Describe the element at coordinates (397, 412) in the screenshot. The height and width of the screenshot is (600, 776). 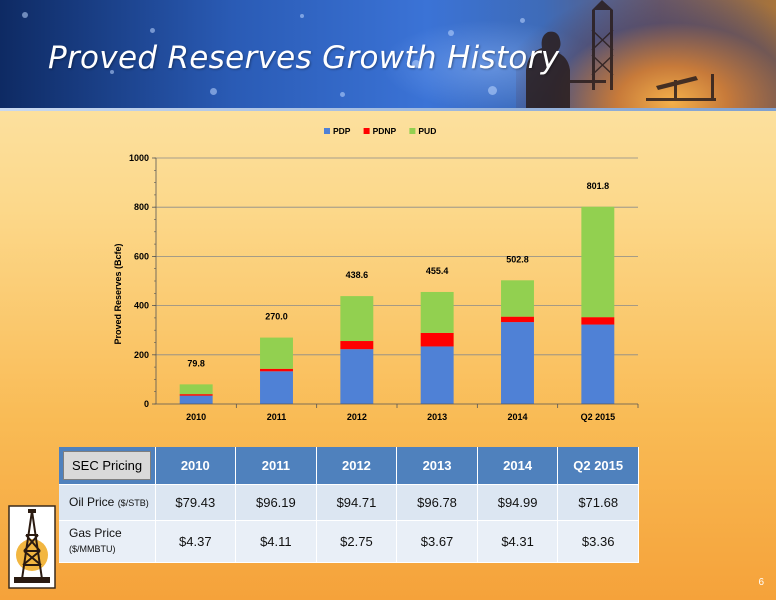
I see `x-axis: 2010 2011 2012 2013 2014 Q2 2015` at that location.